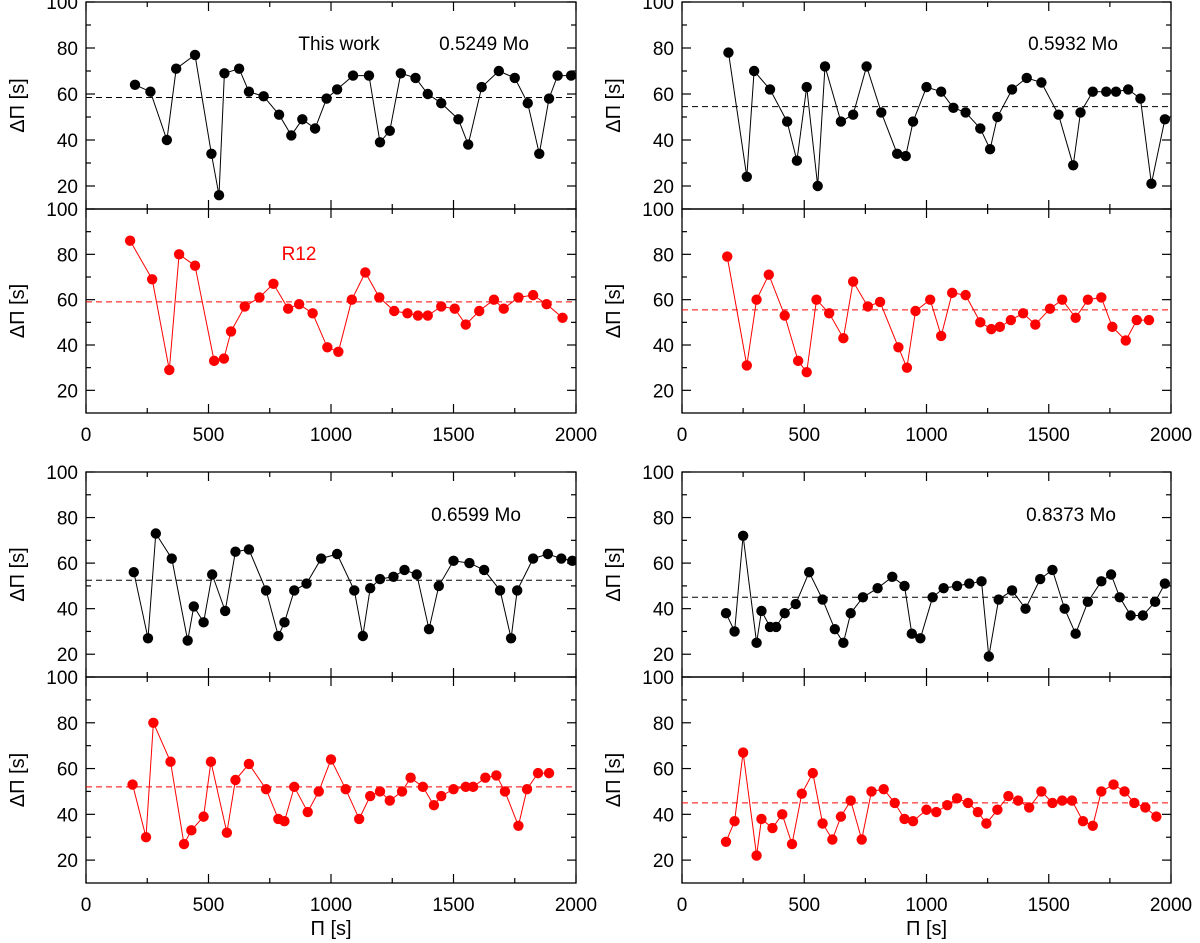  Describe the element at coordinates (926, 435) in the screenshot. I see `x-tick-label: 1000` at that location.